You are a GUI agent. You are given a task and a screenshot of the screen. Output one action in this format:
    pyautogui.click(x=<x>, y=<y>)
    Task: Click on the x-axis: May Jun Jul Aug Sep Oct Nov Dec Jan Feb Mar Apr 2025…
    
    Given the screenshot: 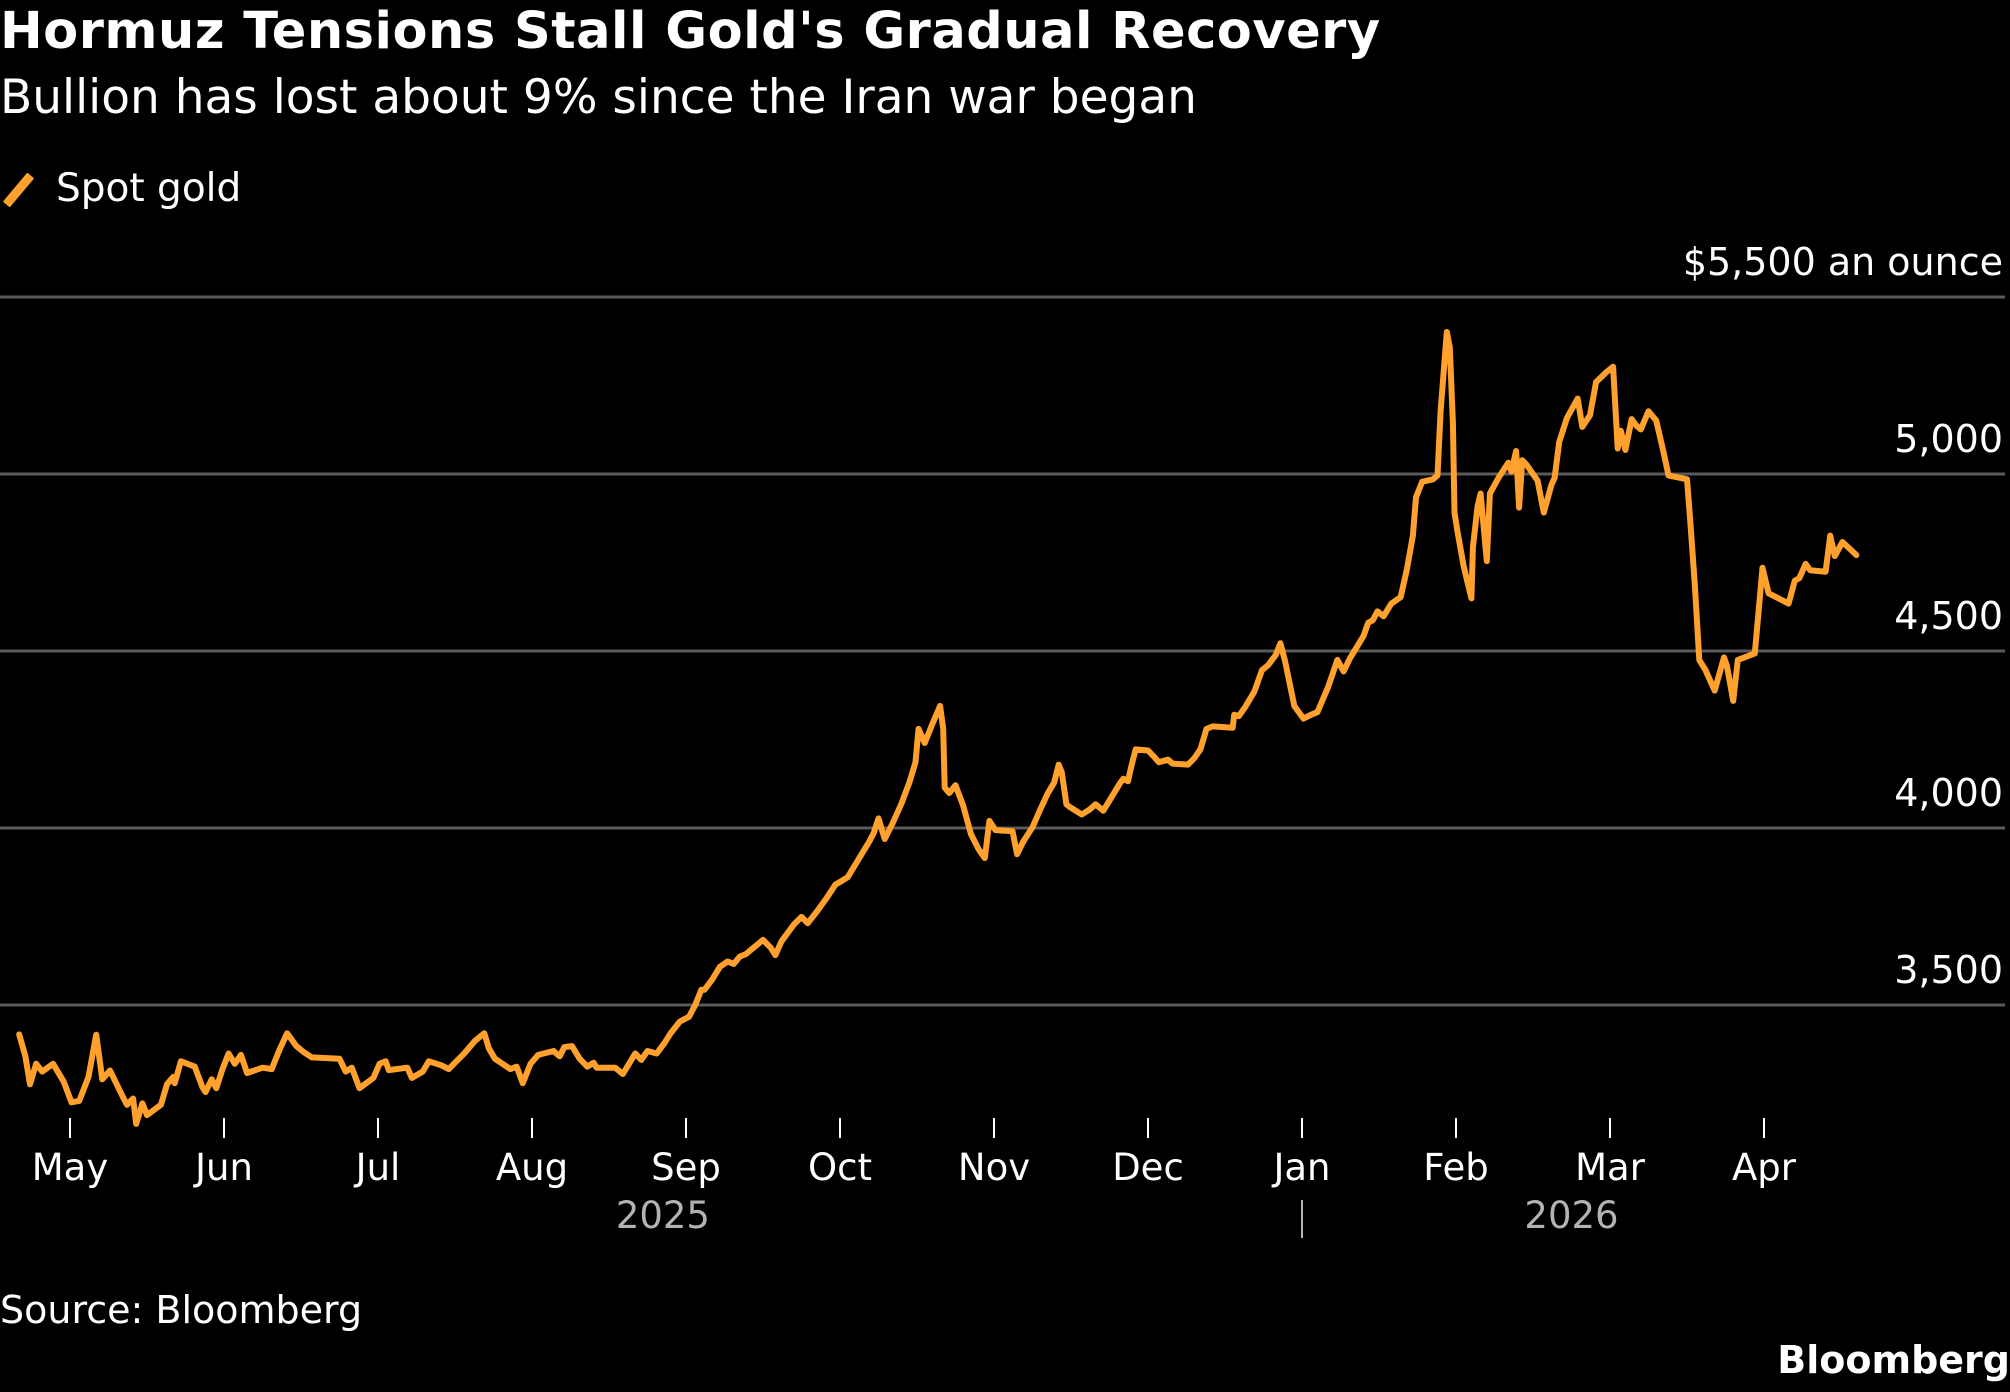 What is the action you would take?
    pyautogui.click(x=914, y=1178)
    